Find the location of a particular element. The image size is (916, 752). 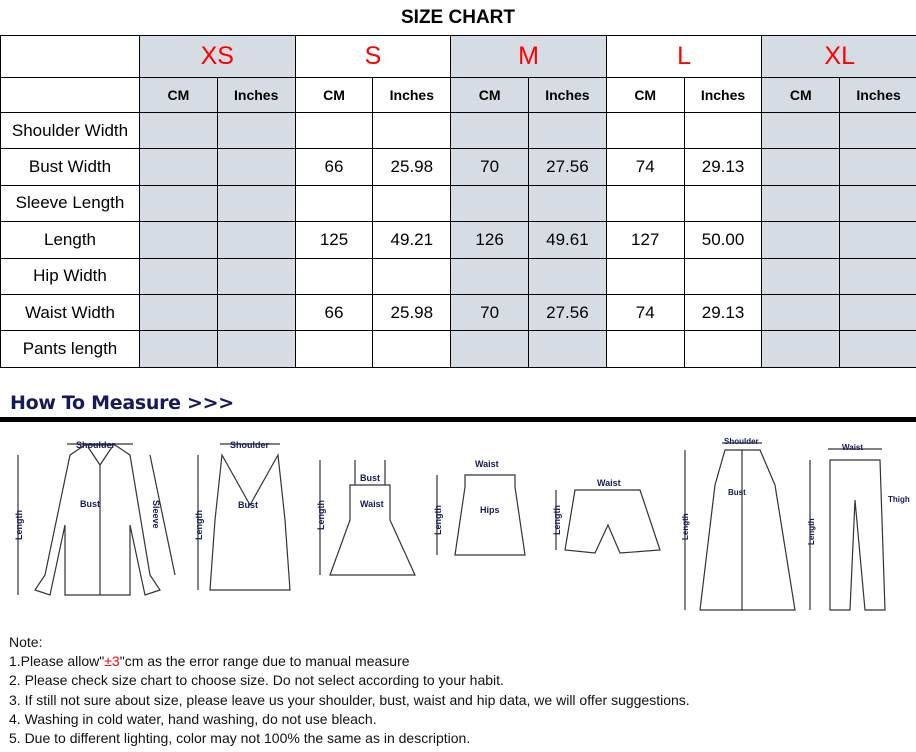

how-to-measure-heading: How To Measure >>> is located at coordinates (122, 403).